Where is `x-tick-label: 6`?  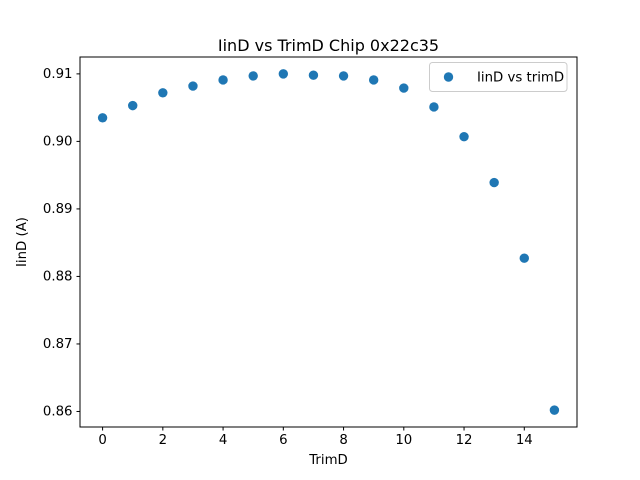 x-tick-label: 6 is located at coordinates (283, 440).